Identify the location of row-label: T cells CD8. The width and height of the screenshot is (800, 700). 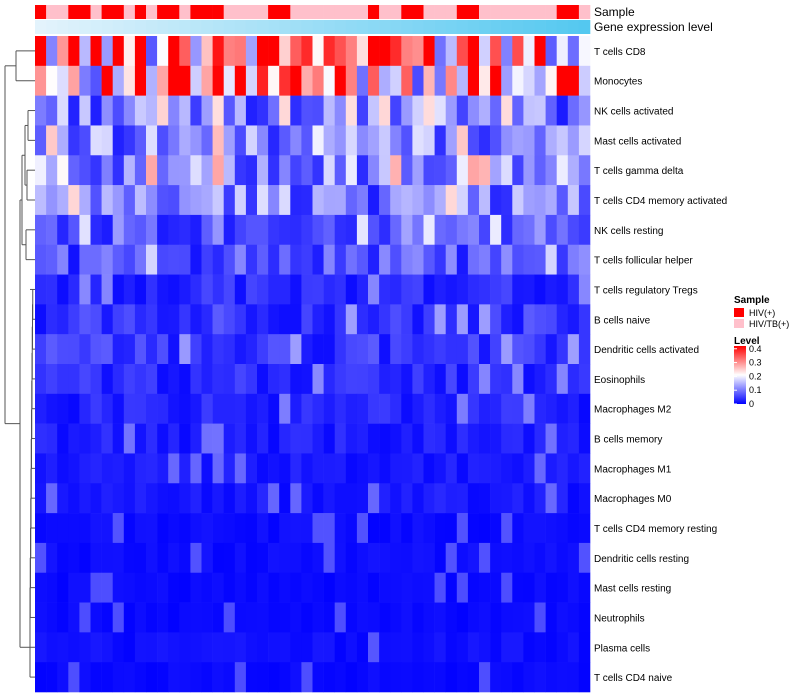
(620, 52).